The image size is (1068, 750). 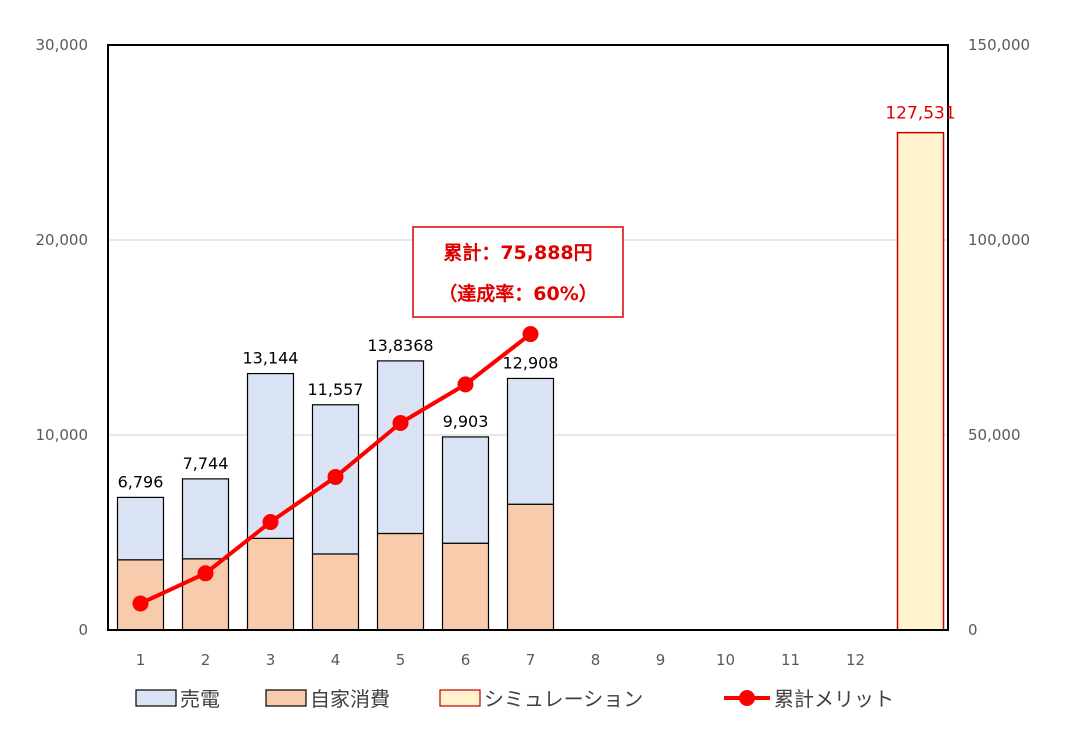 What do you see at coordinates (999, 337) in the screenshot?
I see `y2-axis-ticks: 0 50,000 100,000 150,000` at bounding box center [999, 337].